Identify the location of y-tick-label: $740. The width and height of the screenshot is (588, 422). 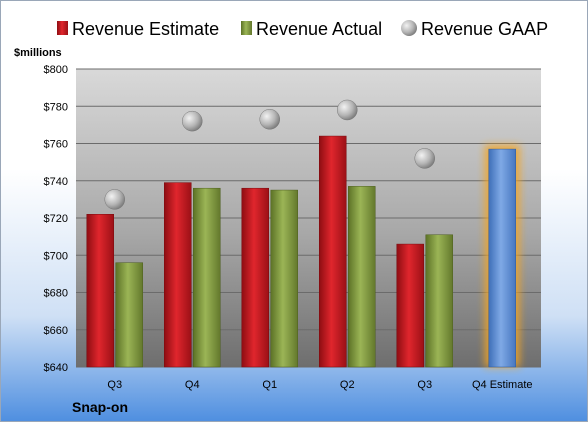
(56, 182).